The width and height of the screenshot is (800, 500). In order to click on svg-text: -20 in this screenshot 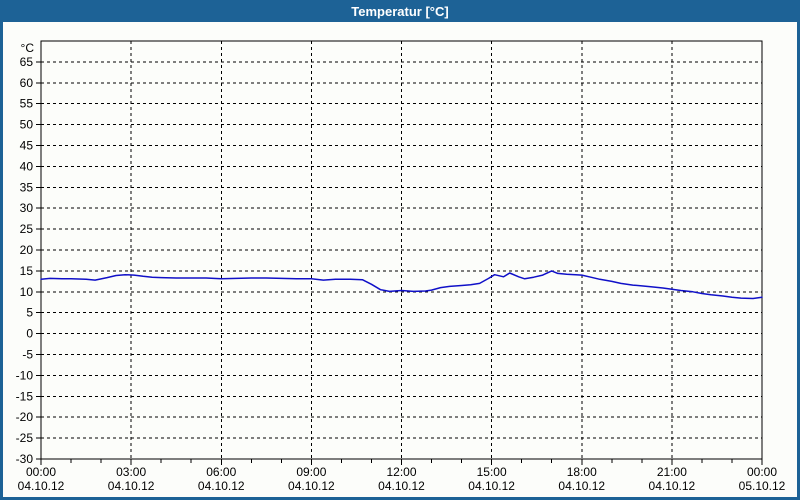, I will do `click(25, 417)`.